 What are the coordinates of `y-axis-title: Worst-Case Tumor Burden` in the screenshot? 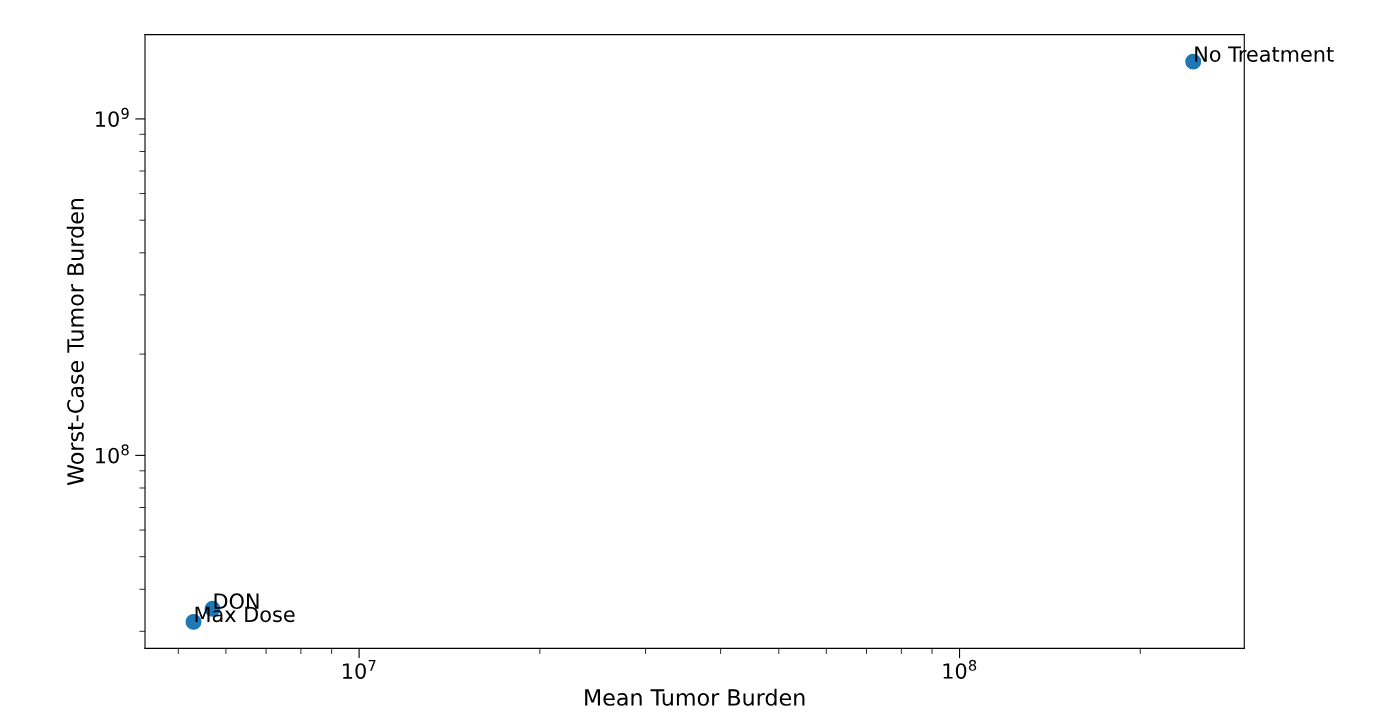 It's located at (75, 342).